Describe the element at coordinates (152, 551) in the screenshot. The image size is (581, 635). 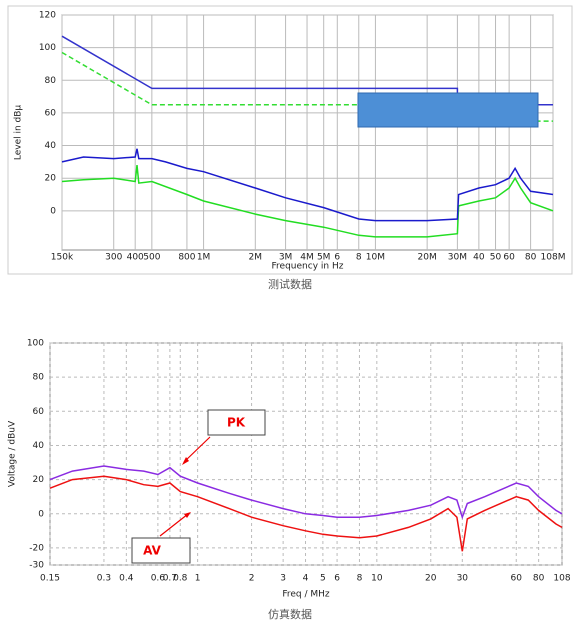
I see `annotation: AV` at that location.